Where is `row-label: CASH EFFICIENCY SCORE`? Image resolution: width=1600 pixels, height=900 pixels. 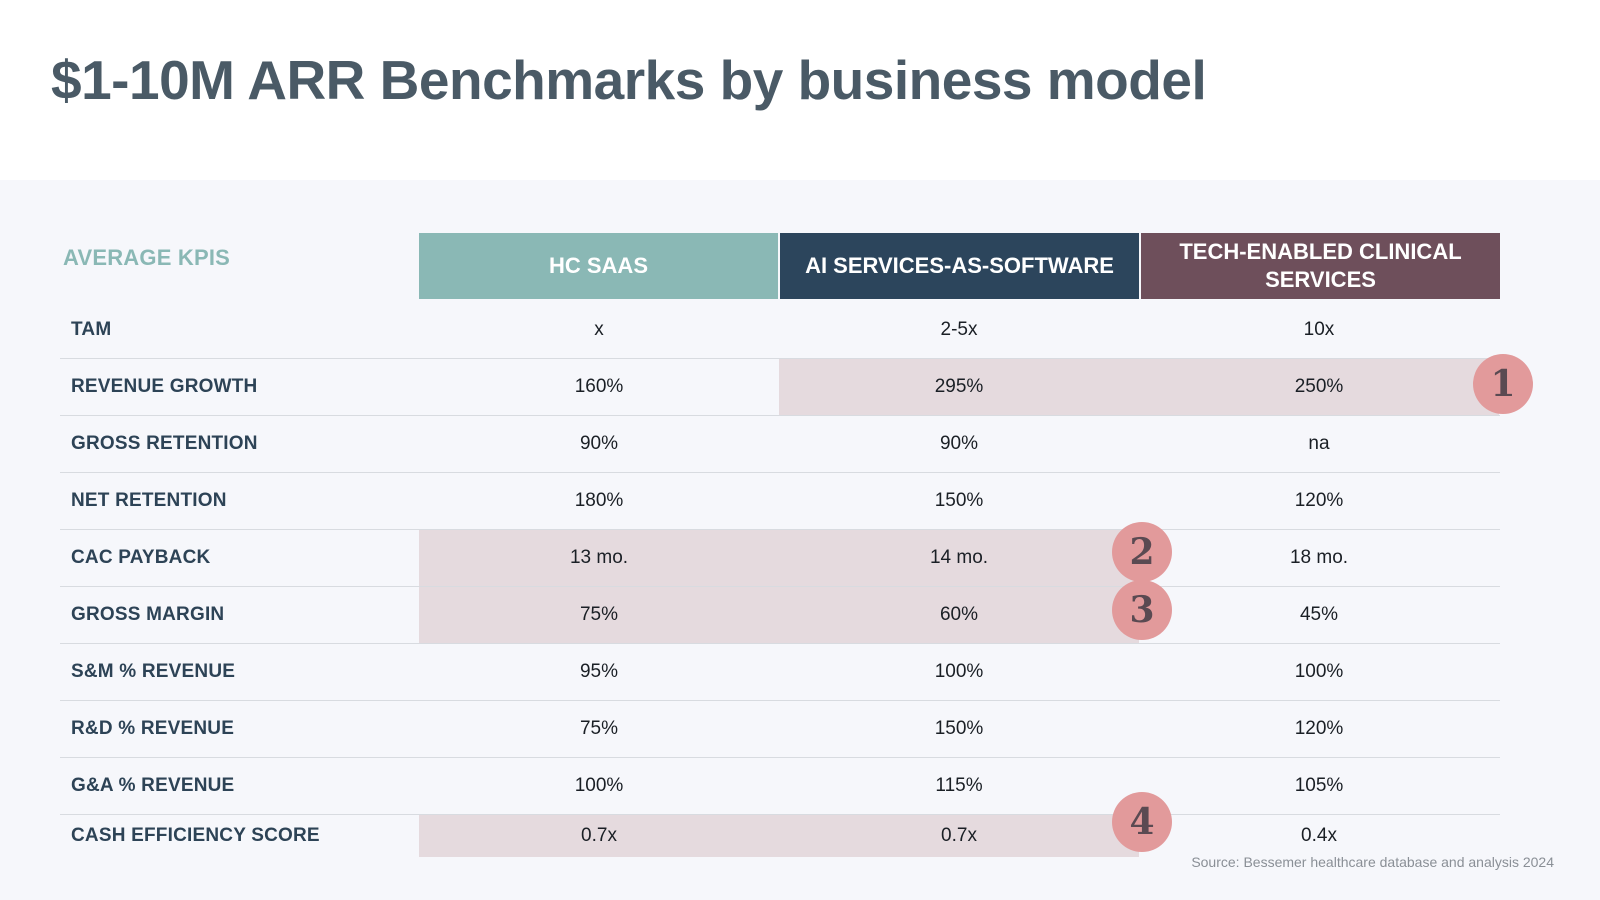 row-label: CASH EFFICIENCY SCORE is located at coordinates (195, 835).